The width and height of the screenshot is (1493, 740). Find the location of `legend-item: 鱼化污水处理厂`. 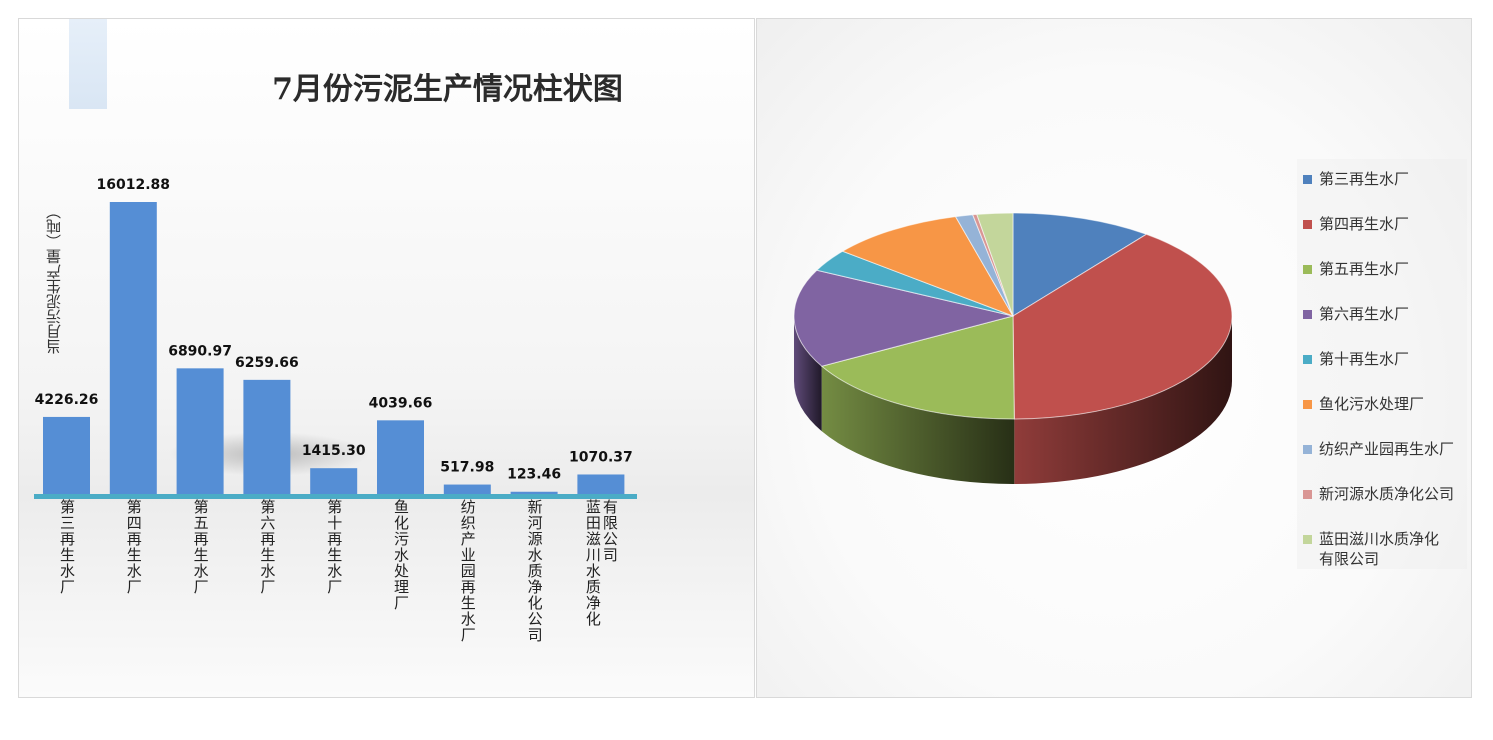

legend-item: 鱼化污水处理厂 is located at coordinates (1386, 404).